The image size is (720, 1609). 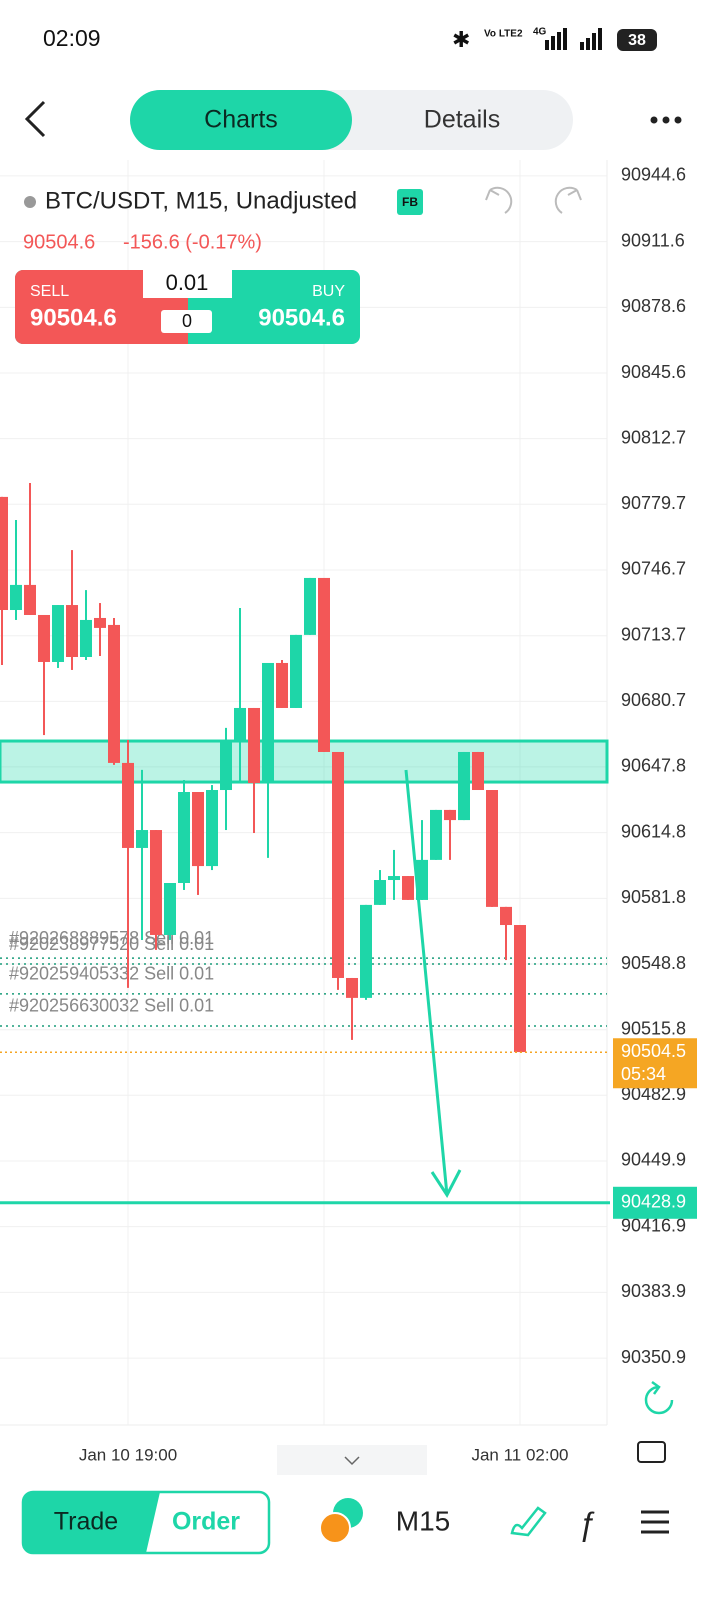 I want to click on y-tick-label: 90647.8, so click(x=653, y=766).